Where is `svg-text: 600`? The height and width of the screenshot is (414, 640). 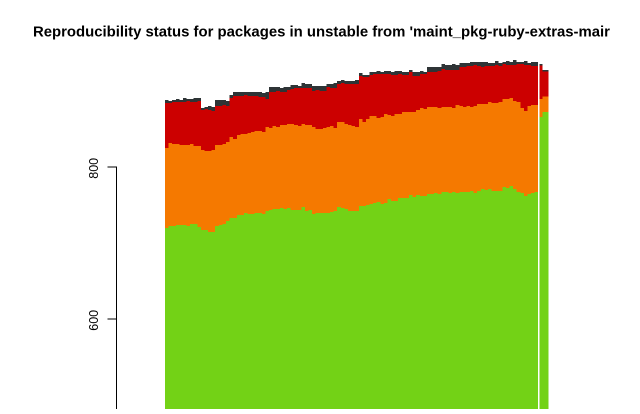 svg-text: 600 is located at coordinates (94, 320).